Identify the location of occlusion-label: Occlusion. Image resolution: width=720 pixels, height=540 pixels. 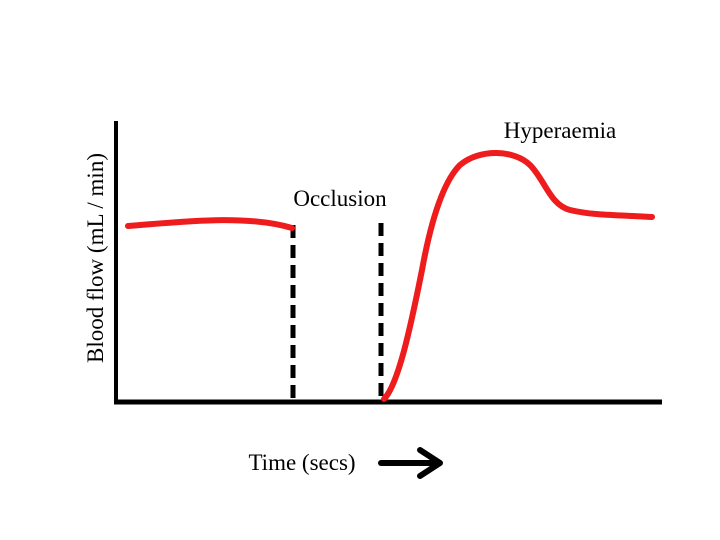
(340, 198).